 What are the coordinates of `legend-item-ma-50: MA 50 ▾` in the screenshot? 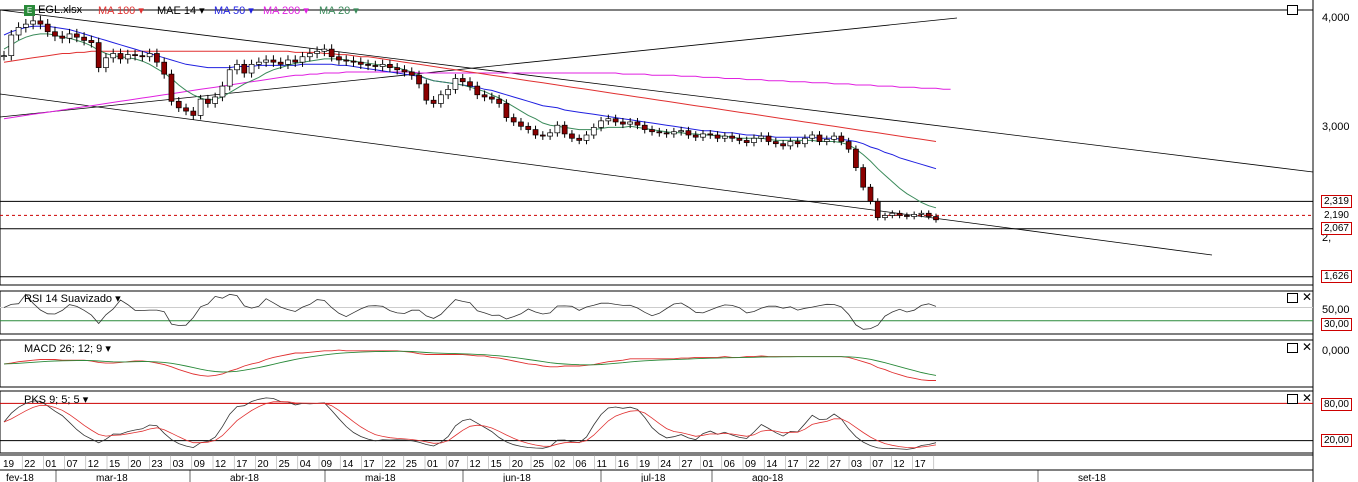 It's located at (234, 11).